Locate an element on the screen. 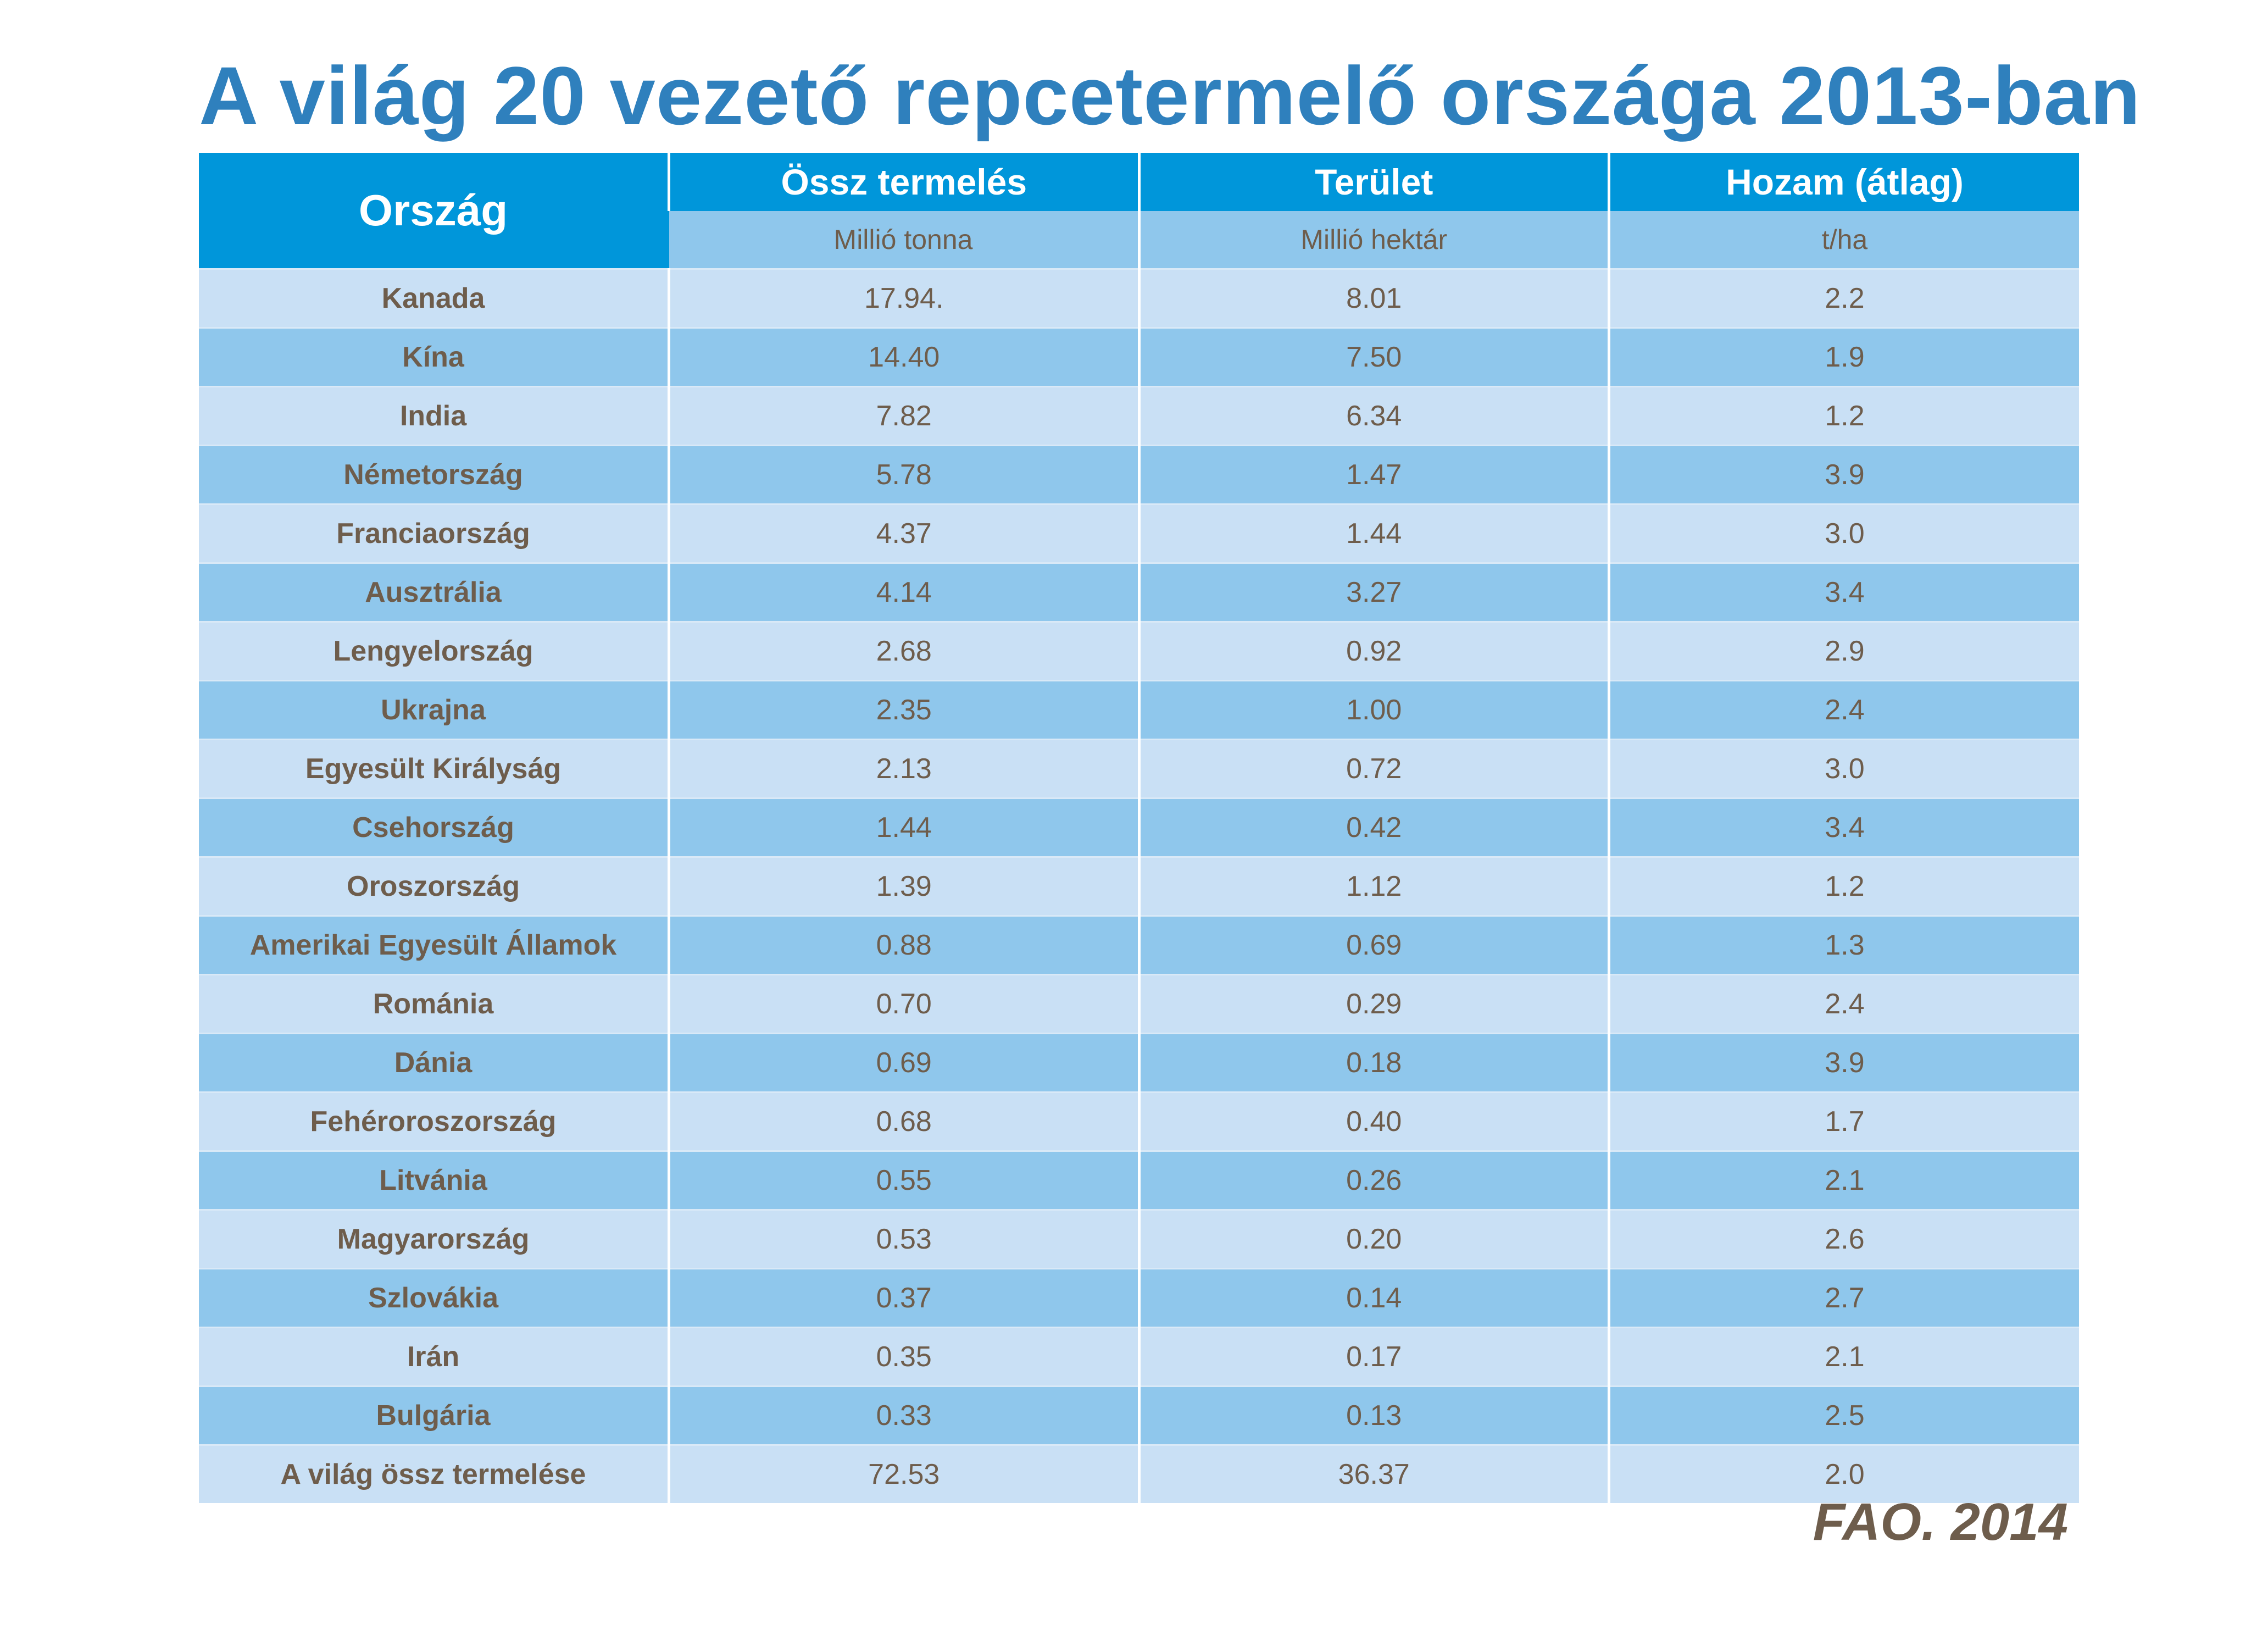 This screenshot has height=1636, width=2268. area-cell: 36.37 is located at coordinates (1373, 1473).